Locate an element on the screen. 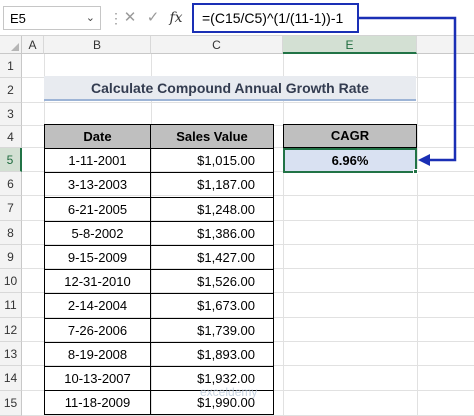 This screenshot has height=416, width=474. column-header-blank is located at coordinates (445, 45).